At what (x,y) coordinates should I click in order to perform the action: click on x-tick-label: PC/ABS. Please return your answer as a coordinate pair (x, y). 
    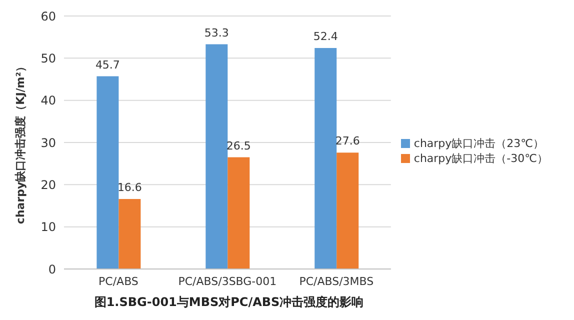
    Looking at the image, I should click on (118, 281).